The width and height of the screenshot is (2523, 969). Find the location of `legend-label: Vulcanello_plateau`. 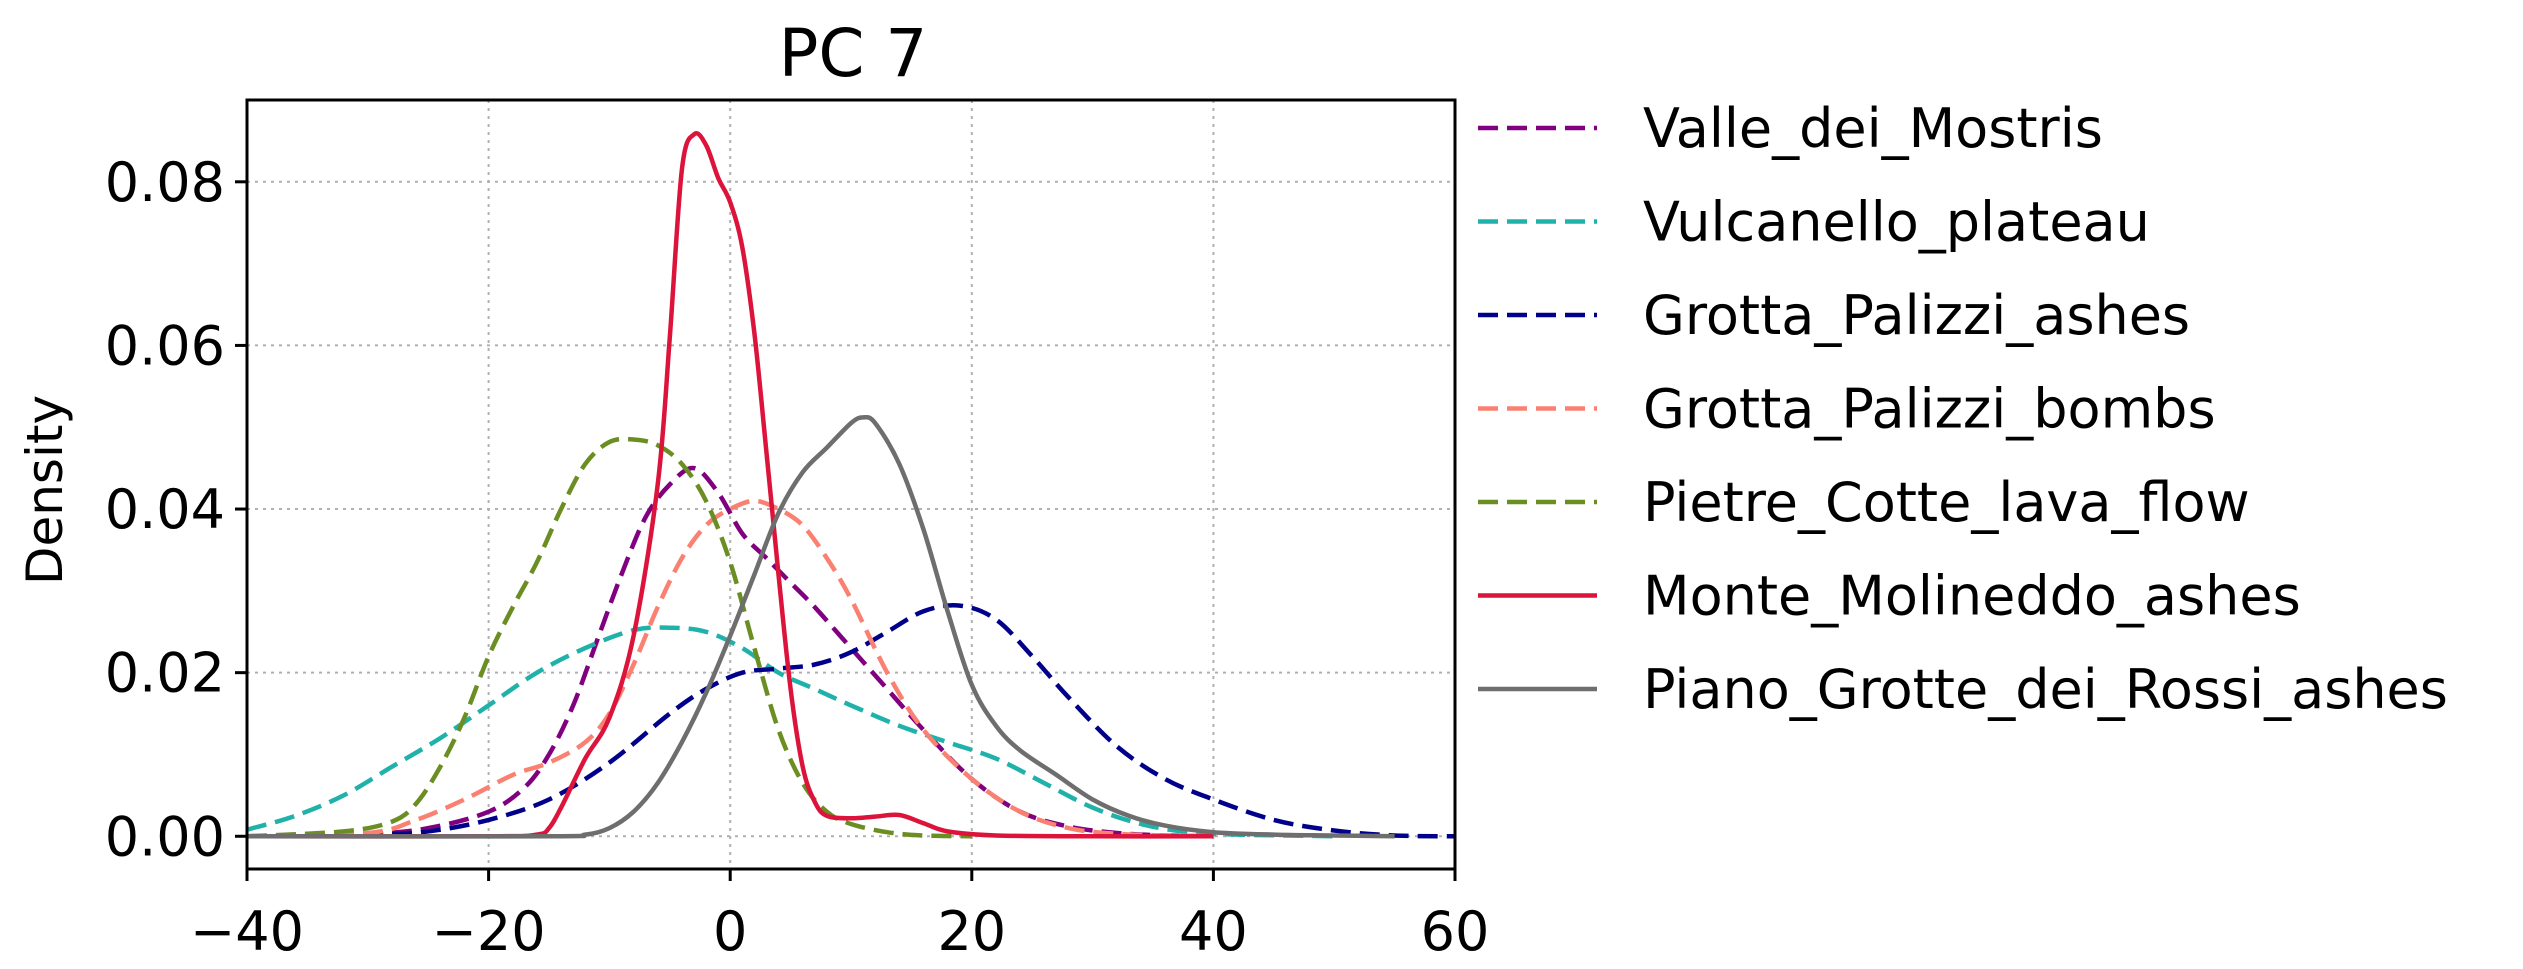

legend-label: Vulcanello_plateau is located at coordinates (1896, 222).